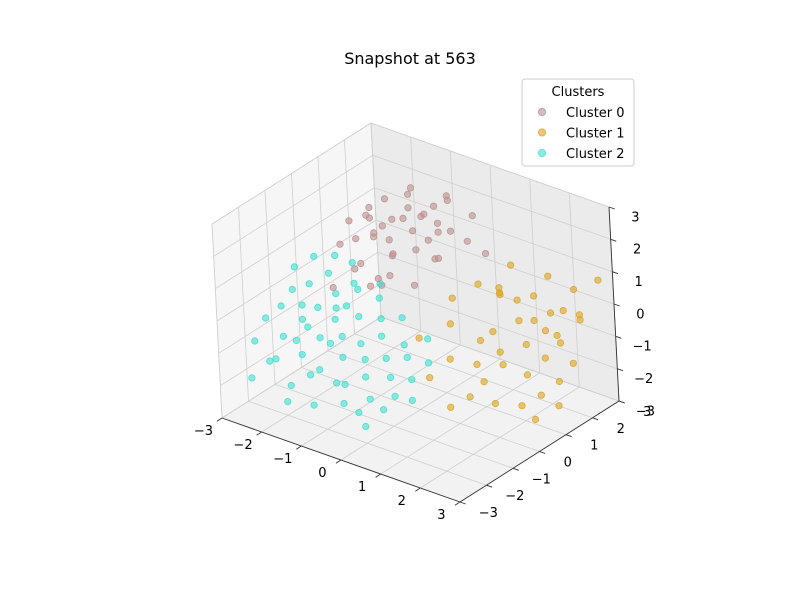 The image size is (800, 600). What do you see at coordinates (488, 513) in the screenshot?
I see `y-axis-tick-label: −3` at bounding box center [488, 513].